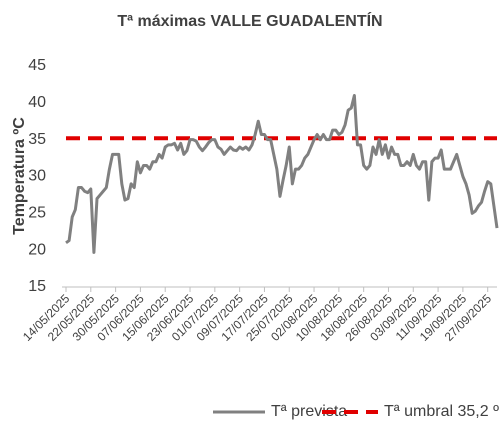 This screenshot has height=432, width=499. I want to click on legend-label: Tª umbral 35,2 ºC, so click(441, 411).